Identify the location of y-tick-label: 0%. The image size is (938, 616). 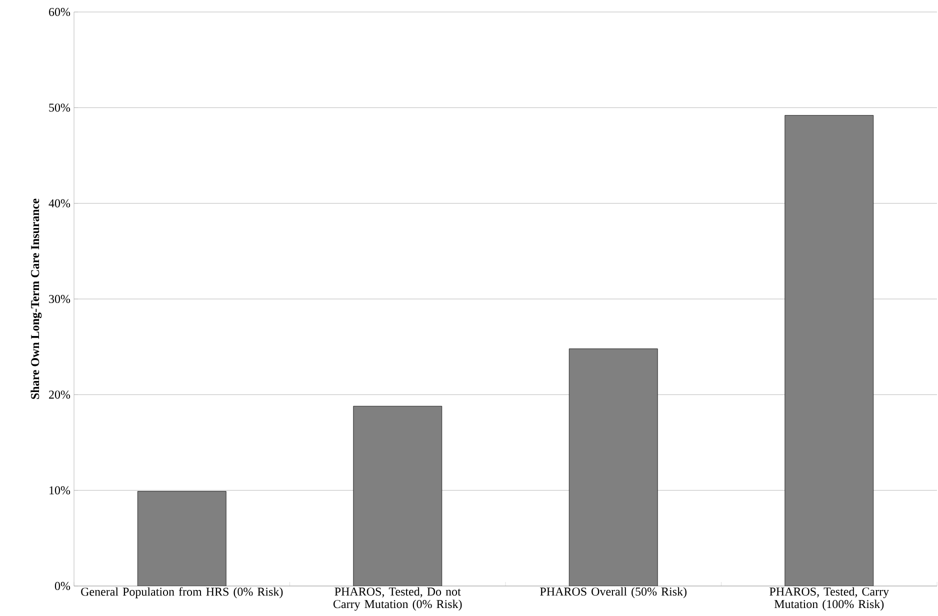
(62, 586).